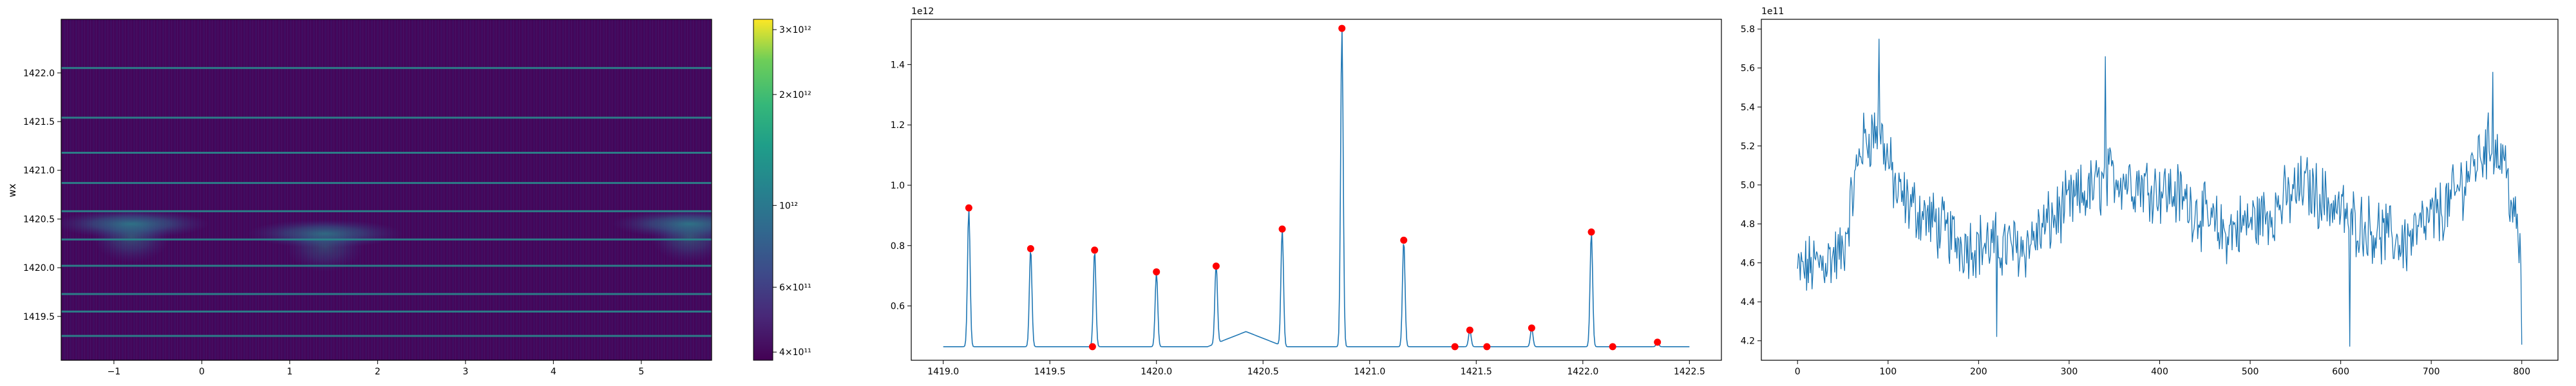 This screenshot has width=2576, height=386. What do you see at coordinates (1798, 372) in the screenshot?
I see `noise-x-tick-label: 0` at bounding box center [1798, 372].